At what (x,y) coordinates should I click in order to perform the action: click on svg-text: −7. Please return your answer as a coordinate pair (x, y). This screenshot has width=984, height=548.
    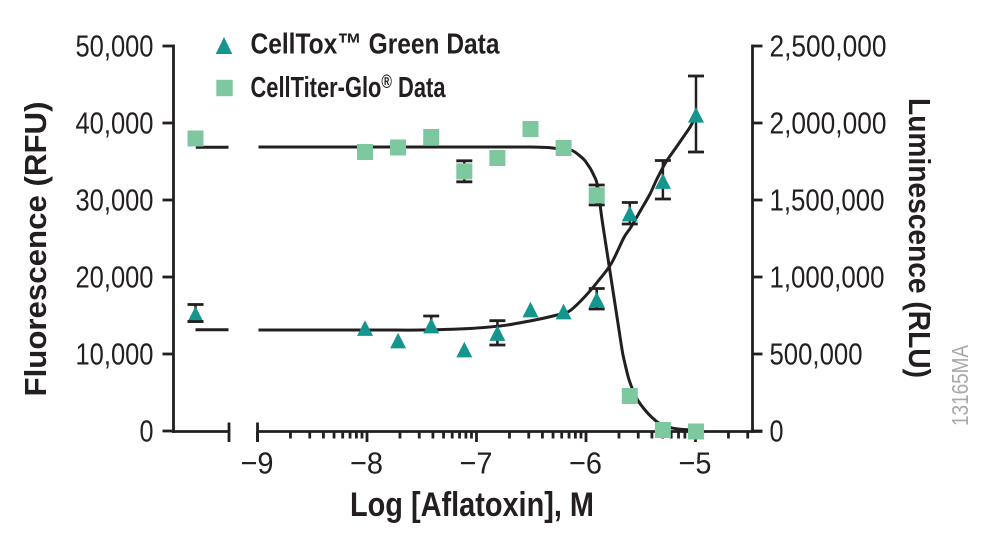
    Looking at the image, I should click on (476, 463).